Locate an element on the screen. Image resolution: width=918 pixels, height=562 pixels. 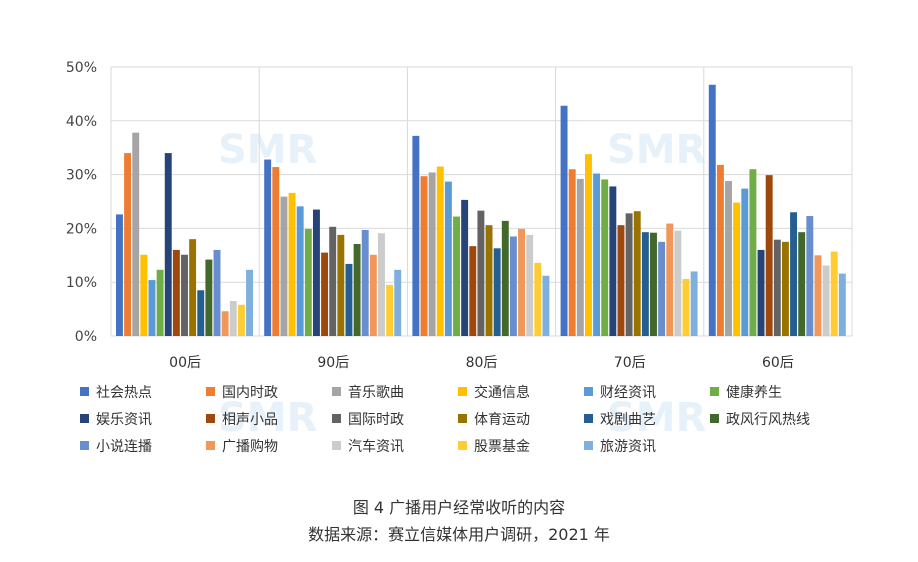
y-tick-label: 20% is located at coordinates (81, 229).